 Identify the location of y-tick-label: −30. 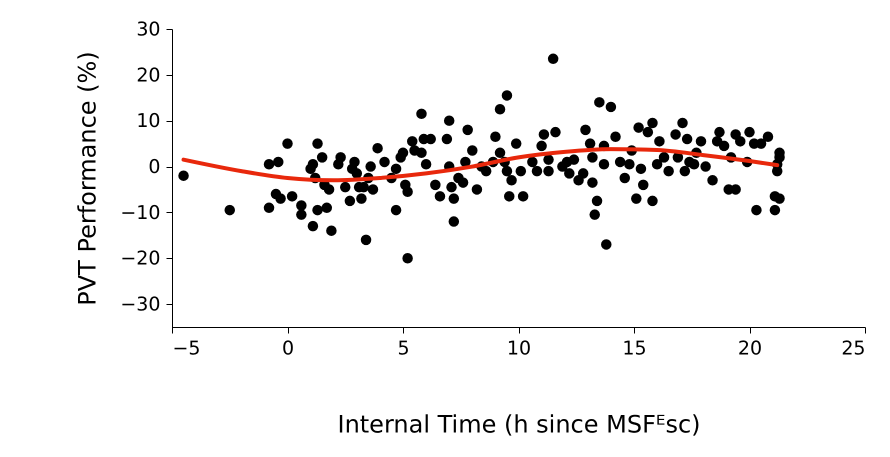
(140, 305).